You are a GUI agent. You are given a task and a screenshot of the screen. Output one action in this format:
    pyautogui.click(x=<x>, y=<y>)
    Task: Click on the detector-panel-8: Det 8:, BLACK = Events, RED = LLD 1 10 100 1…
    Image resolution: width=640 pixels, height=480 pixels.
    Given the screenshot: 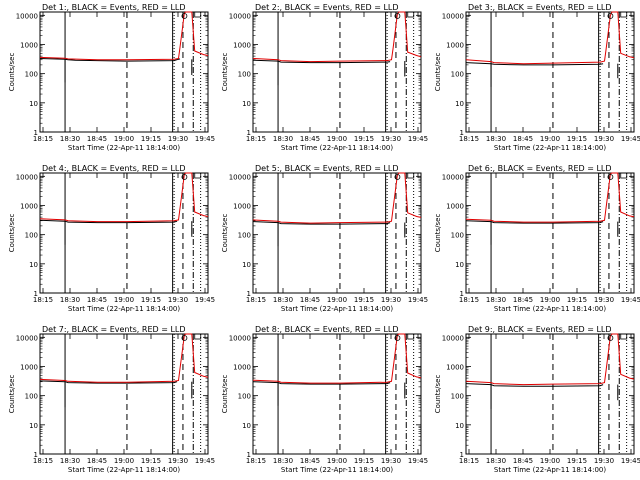 What is the action you would take?
    pyautogui.click(x=324, y=399)
    